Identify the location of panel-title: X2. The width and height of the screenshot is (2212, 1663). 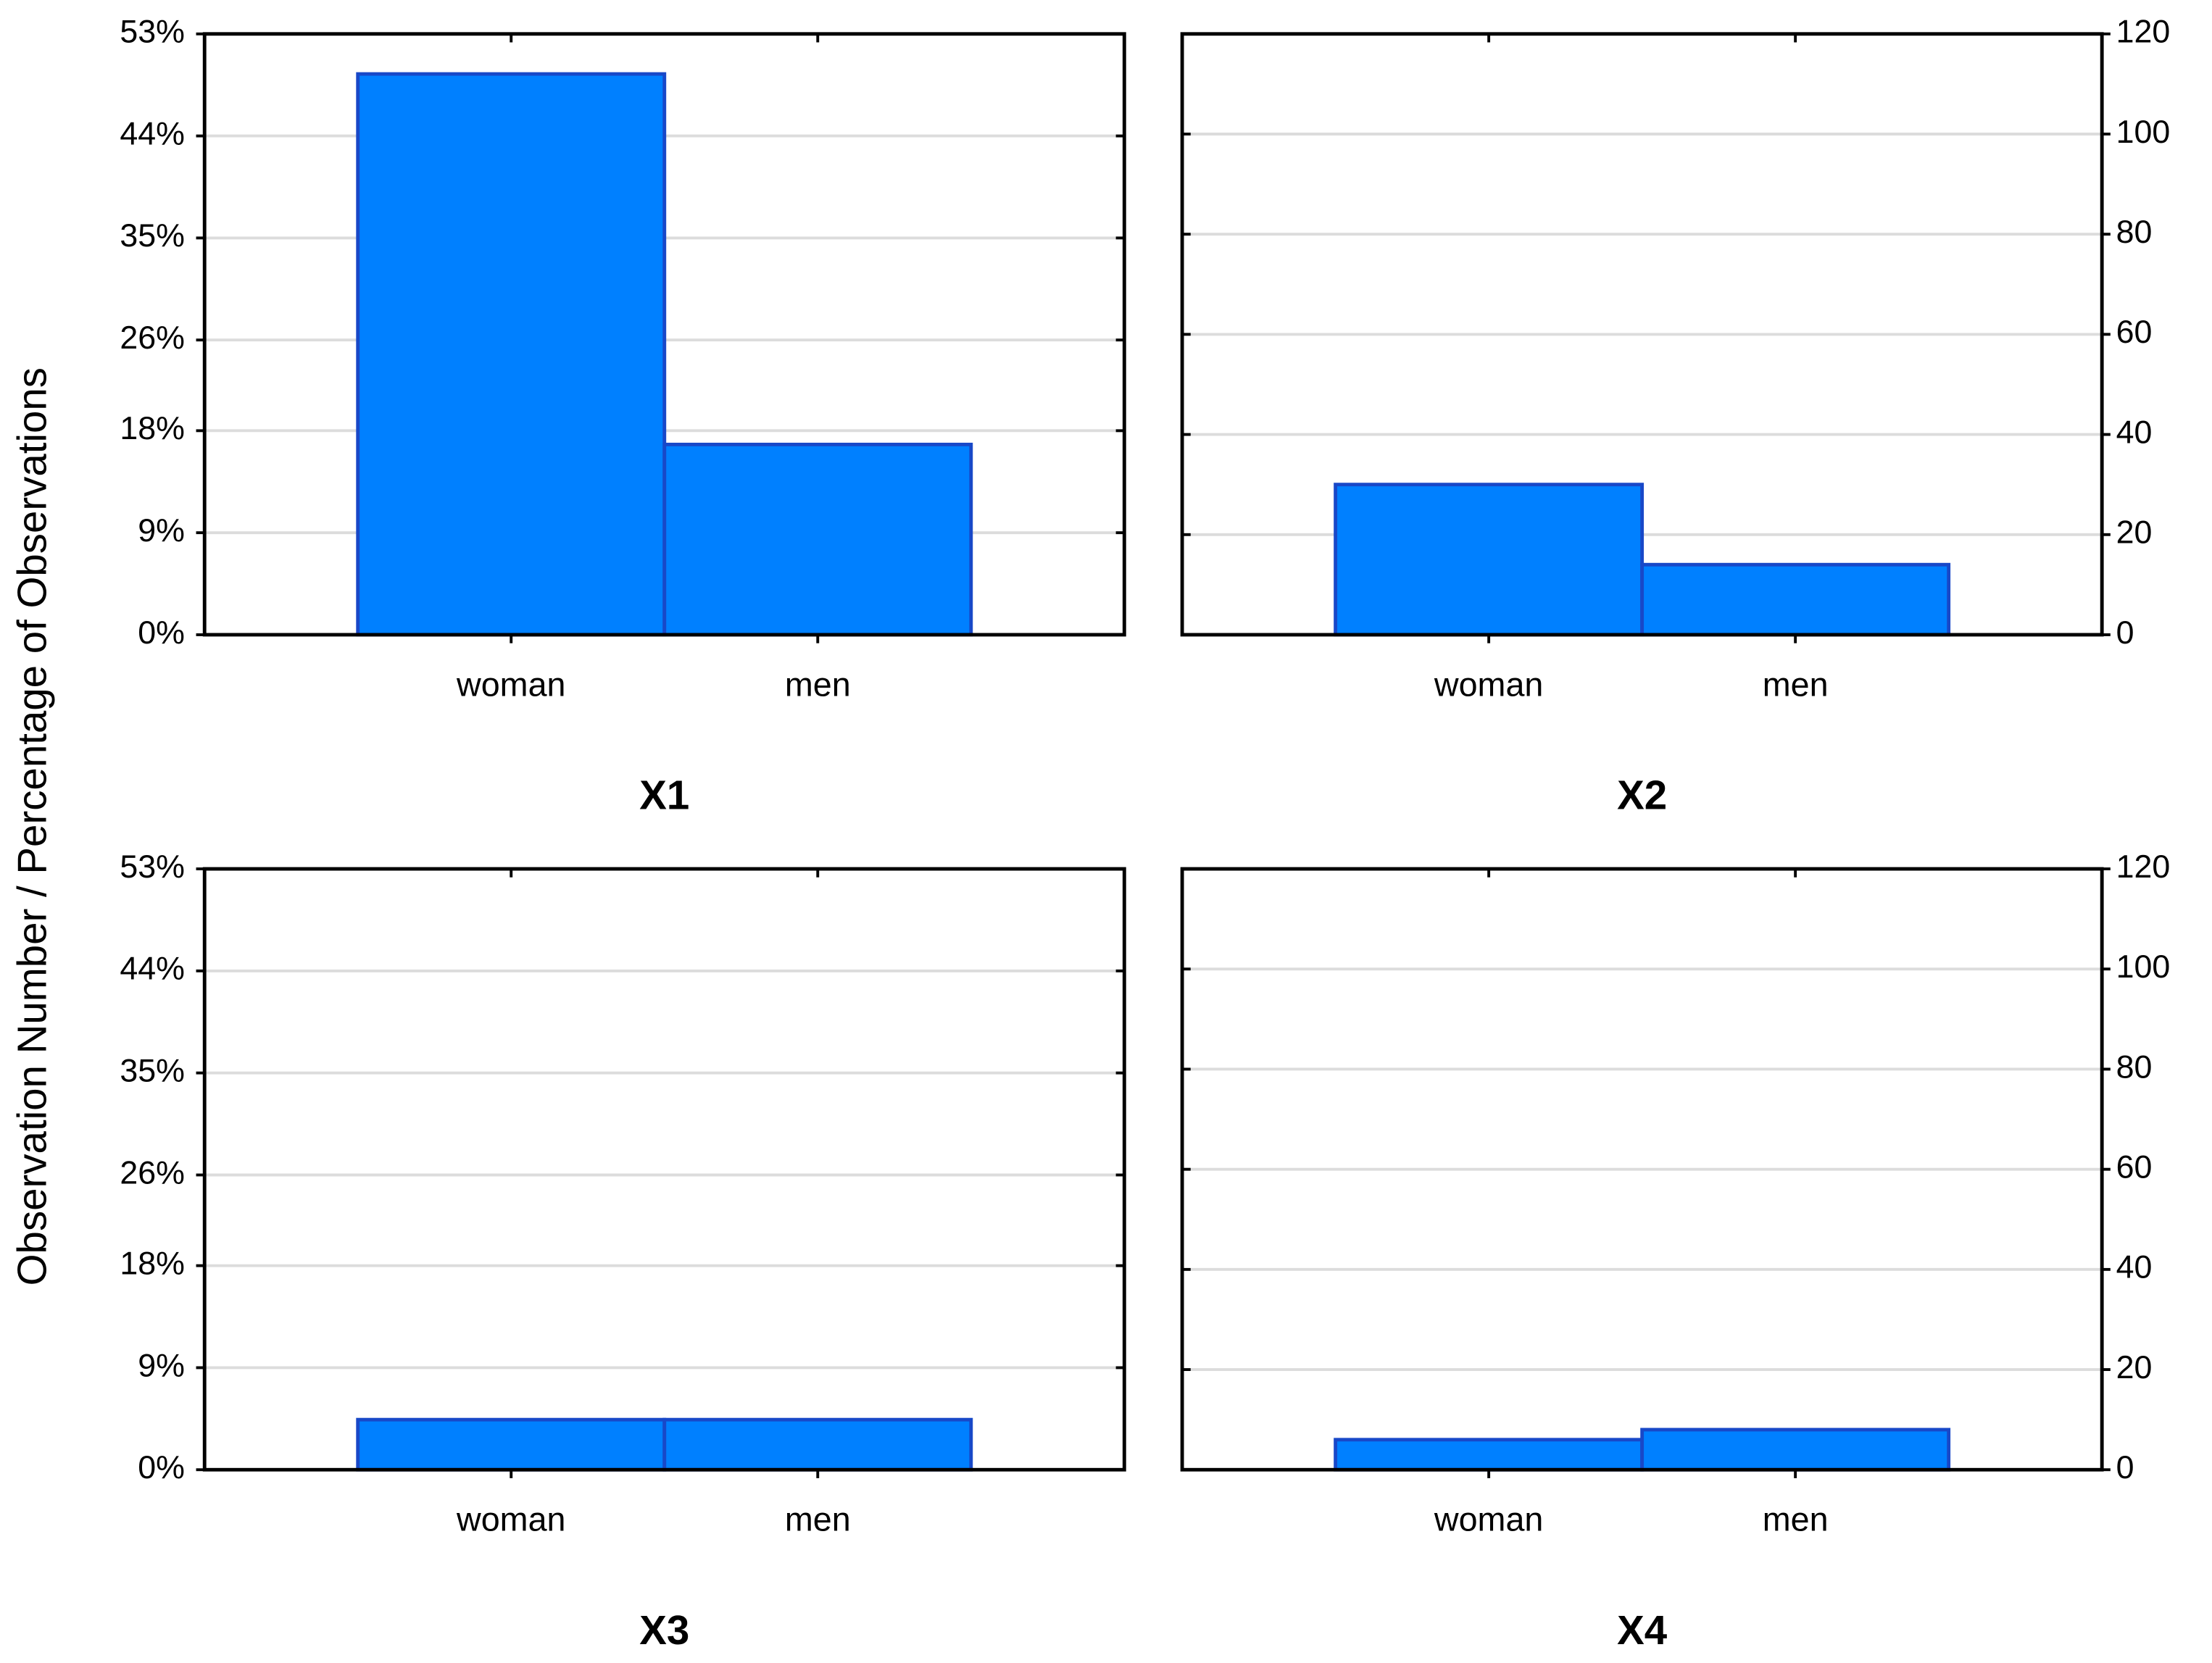
(1642, 795).